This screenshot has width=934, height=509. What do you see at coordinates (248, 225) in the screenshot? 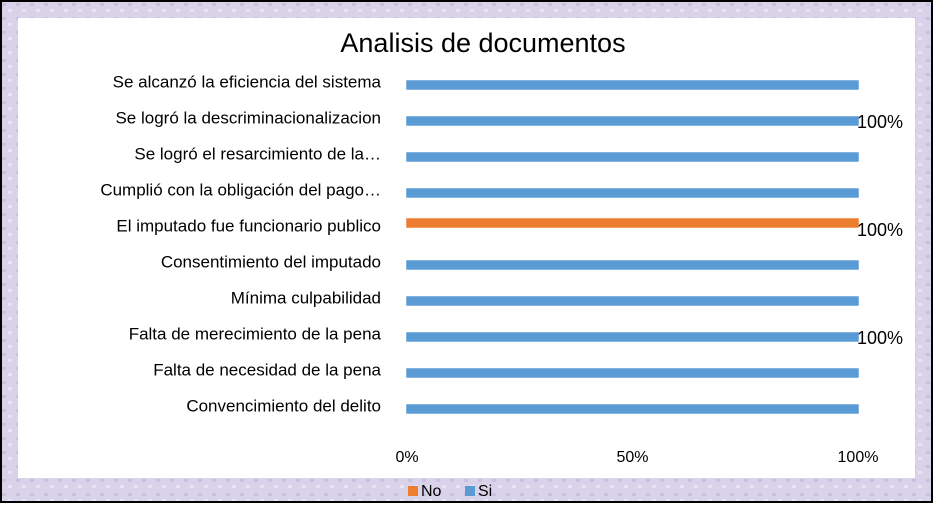
I see `y-tick-label: El imputado fue funcionario publico` at bounding box center [248, 225].